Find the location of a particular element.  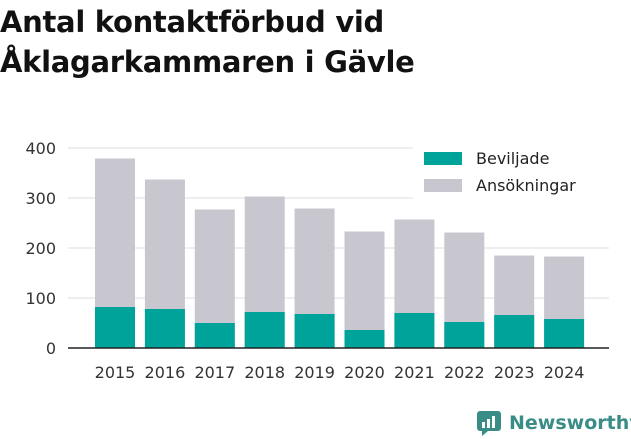

newsworthy-logo-icon is located at coordinates (489, 423).